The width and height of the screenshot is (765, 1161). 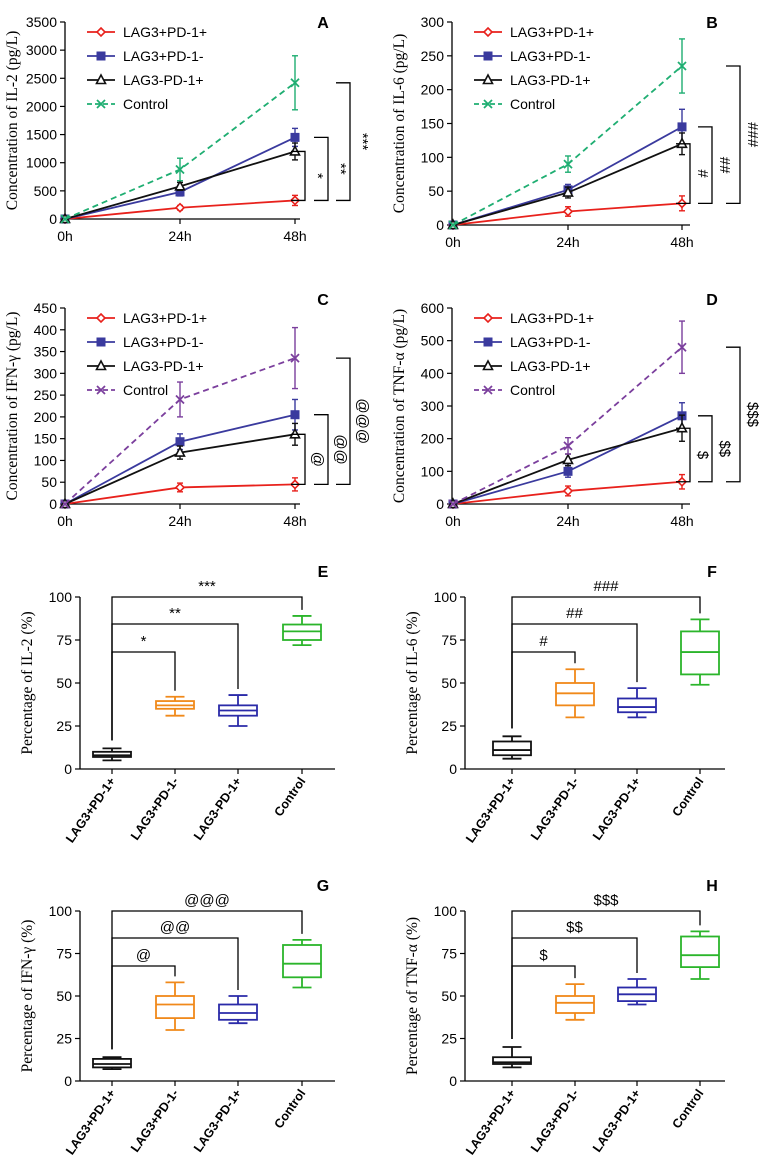 I want to click on significance-bracket: @@, so click(x=331, y=450).